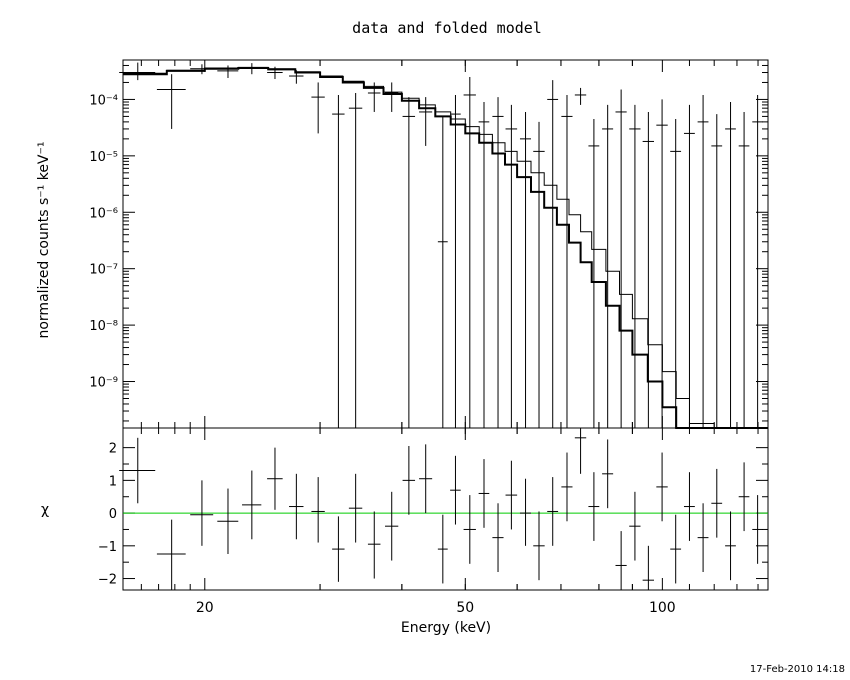  What do you see at coordinates (205, 608) in the screenshot?
I see `x-tick-label: 20` at bounding box center [205, 608].